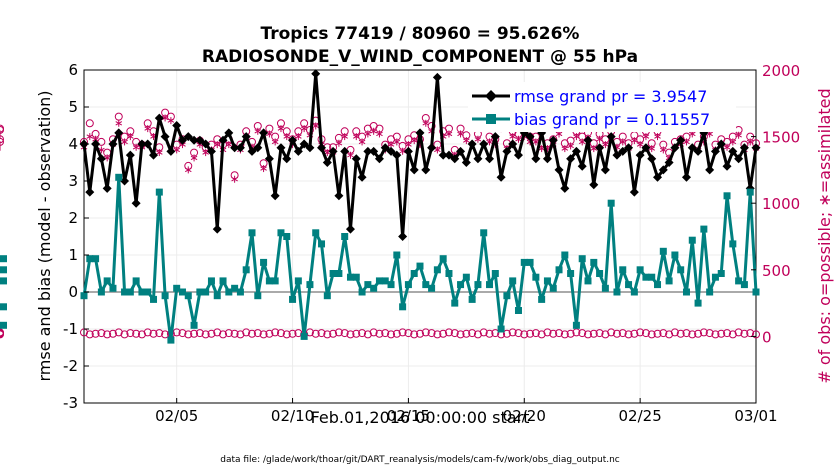 Image resolution: width=840 pixels, height=473 pixels. What do you see at coordinates (420, 34) in the screenshot?
I see `chart-title: Tropics 77419 / 80960 = 95.626%` at bounding box center [420, 34].